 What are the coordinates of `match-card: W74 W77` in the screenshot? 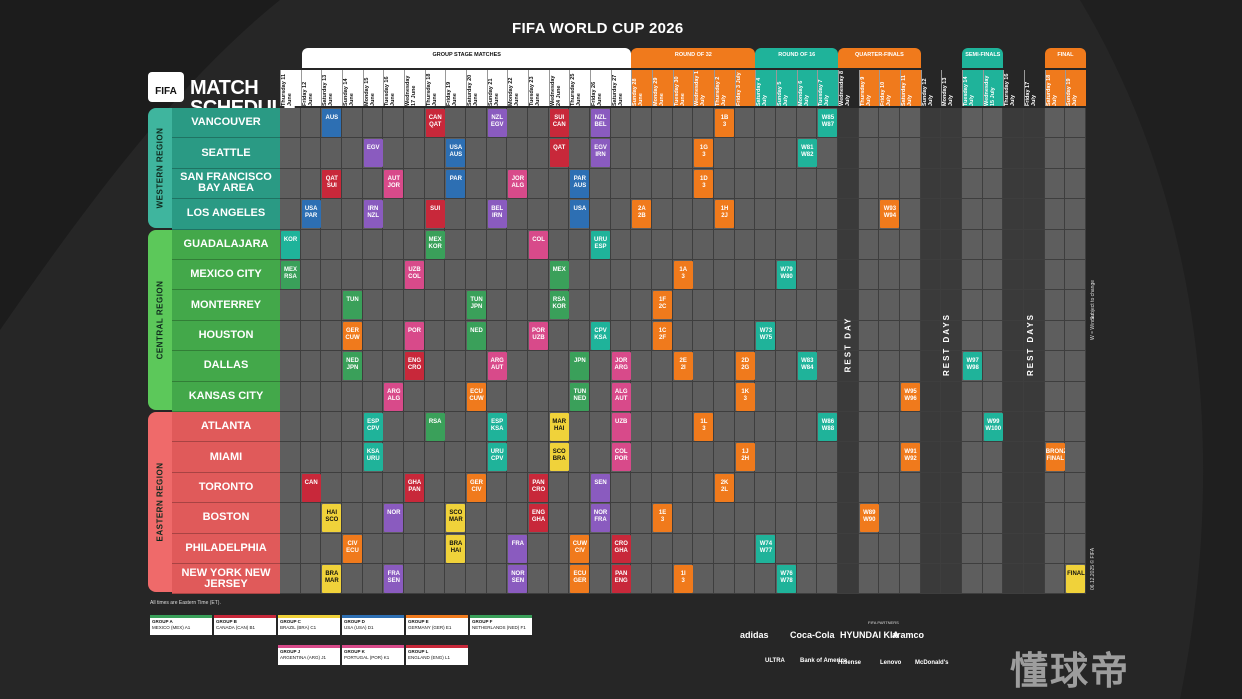 It's located at (766, 548).